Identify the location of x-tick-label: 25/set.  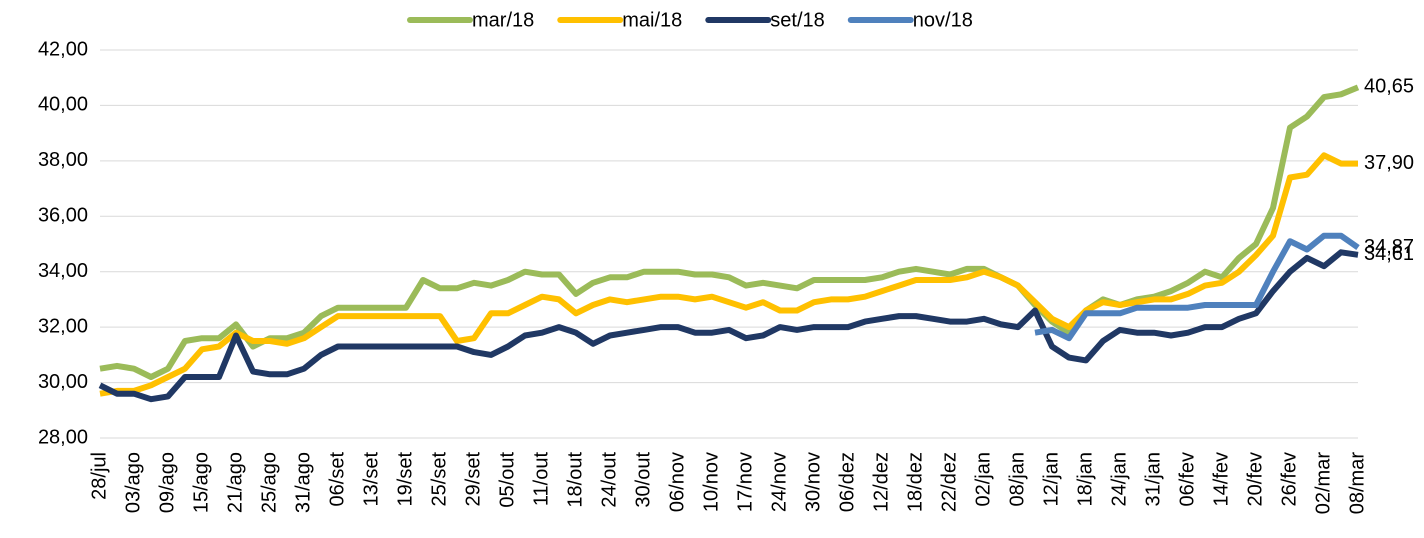
(439, 479).